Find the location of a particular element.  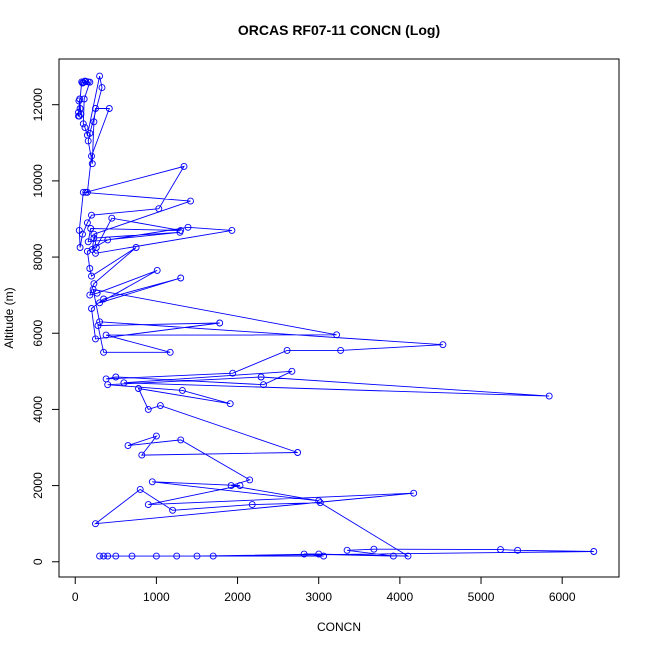

y-tick-label: 2000 is located at coordinates (38, 485).